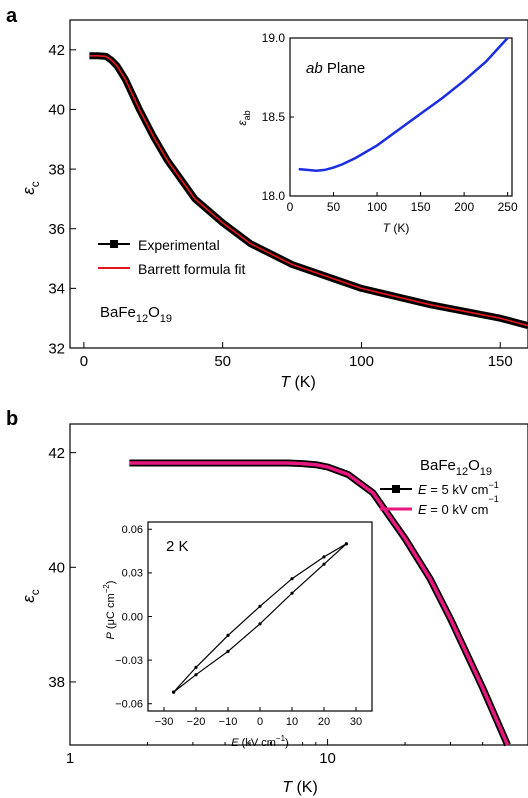 The image size is (528, 798). Describe the element at coordinates (132, 530) in the screenshot. I see `b-inset-ytick-label: 0.06` at that location.